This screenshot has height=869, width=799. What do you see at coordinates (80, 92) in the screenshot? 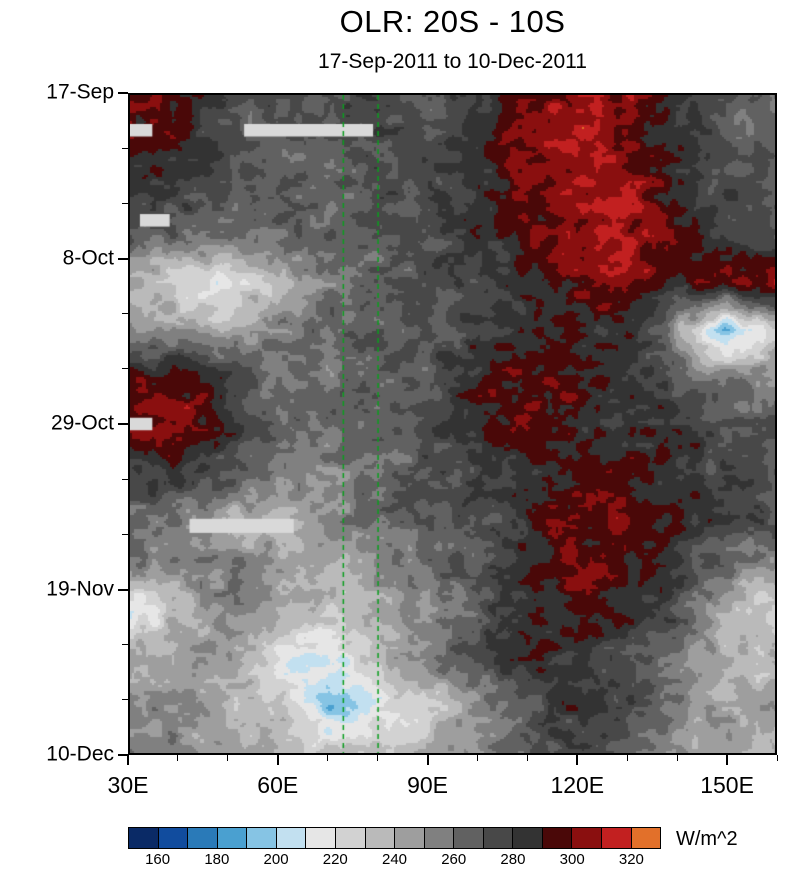
I see `y-axis-tick-label: 17-Sep` at bounding box center [80, 92].